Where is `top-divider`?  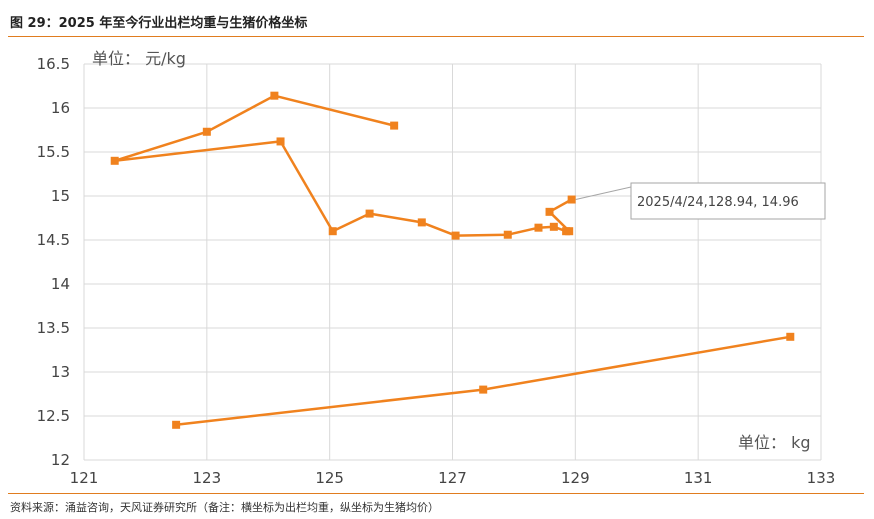 top-divider is located at coordinates (436, 36).